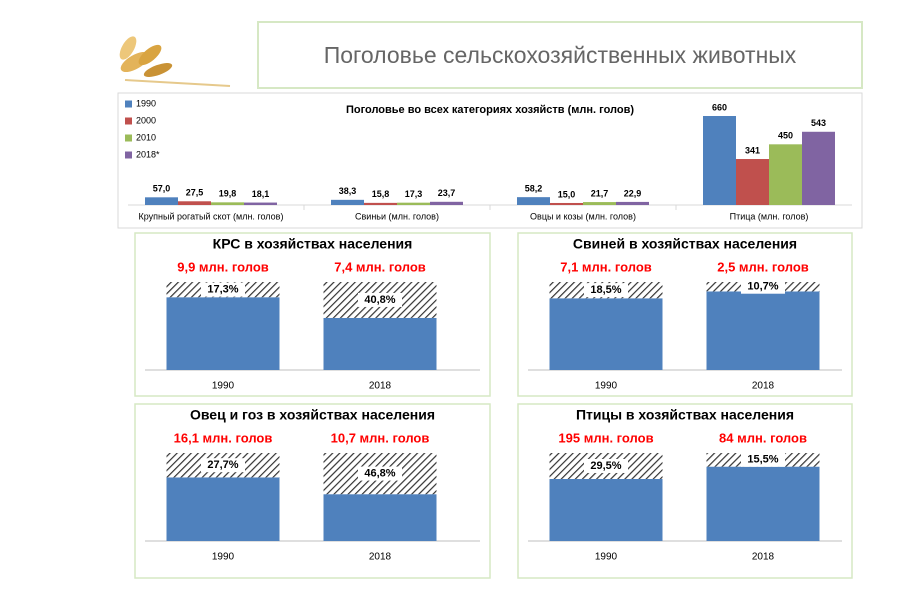  What do you see at coordinates (146, 120) in the screenshot?
I see `legend-label: 2000` at bounding box center [146, 120].